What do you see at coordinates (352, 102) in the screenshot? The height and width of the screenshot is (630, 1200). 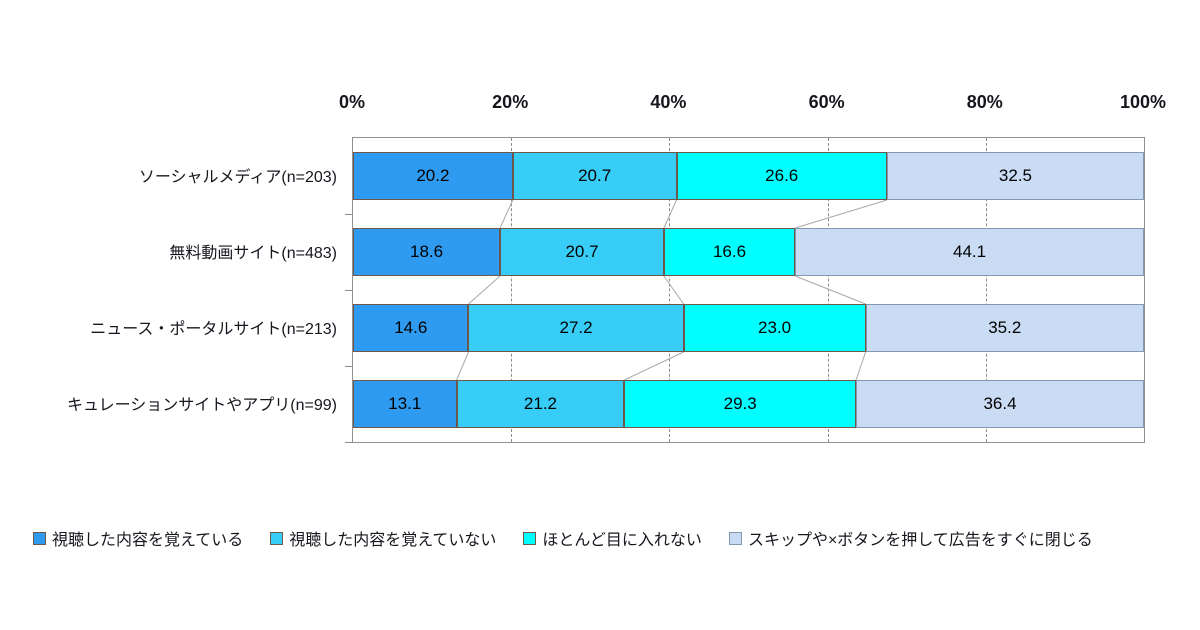 I see `x-axis-tick-label: 0%` at bounding box center [352, 102].